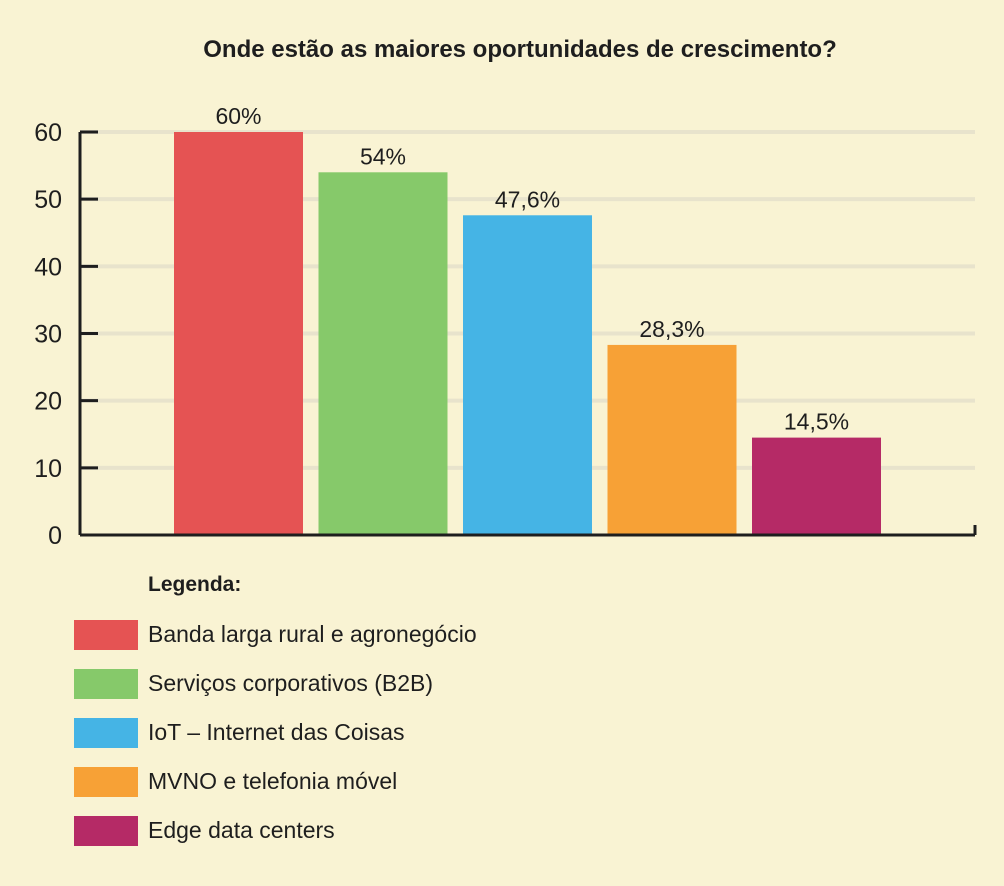 The height and width of the screenshot is (886, 1004). I want to click on legend-item-edge: Edge data centers, so click(374, 830).